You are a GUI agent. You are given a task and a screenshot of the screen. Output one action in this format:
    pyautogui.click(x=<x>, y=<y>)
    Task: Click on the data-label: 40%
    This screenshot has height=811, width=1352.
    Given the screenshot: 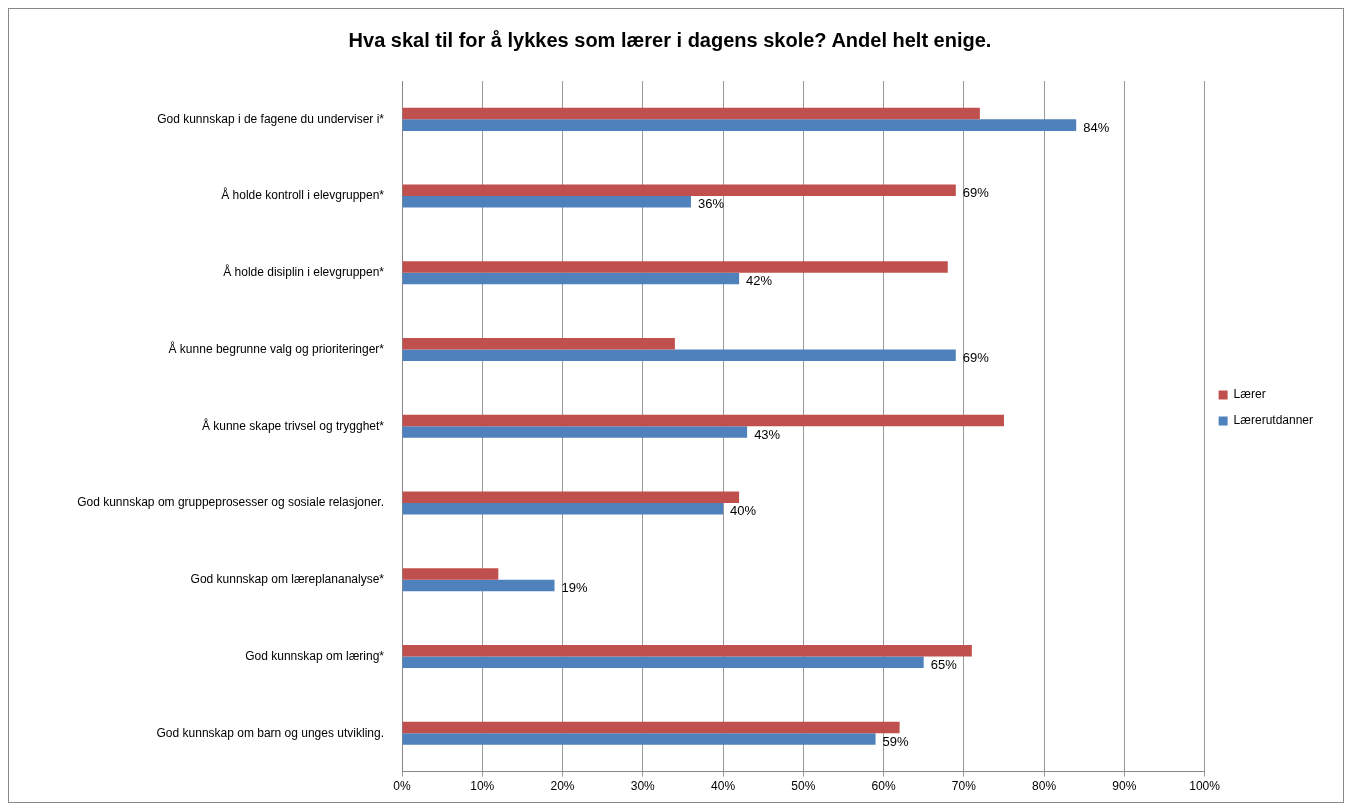 What is the action you would take?
    pyautogui.click(x=743, y=511)
    